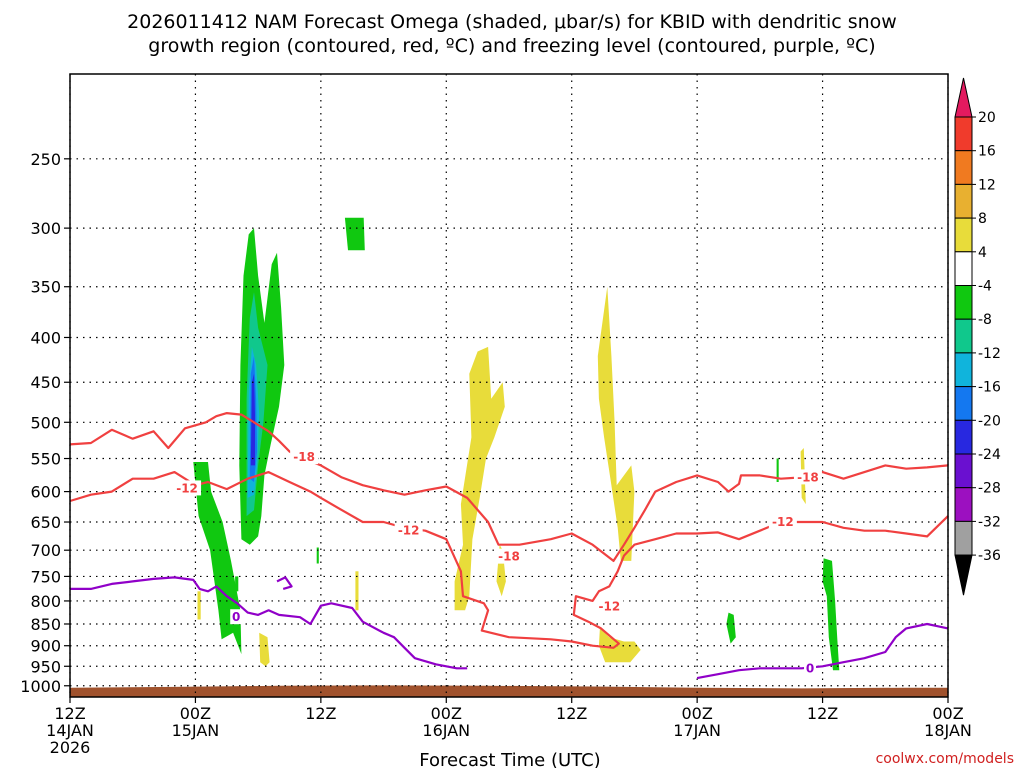  What do you see at coordinates (989, 354) in the screenshot?
I see `colorbar-label: -12` at bounding box center [989, 354].